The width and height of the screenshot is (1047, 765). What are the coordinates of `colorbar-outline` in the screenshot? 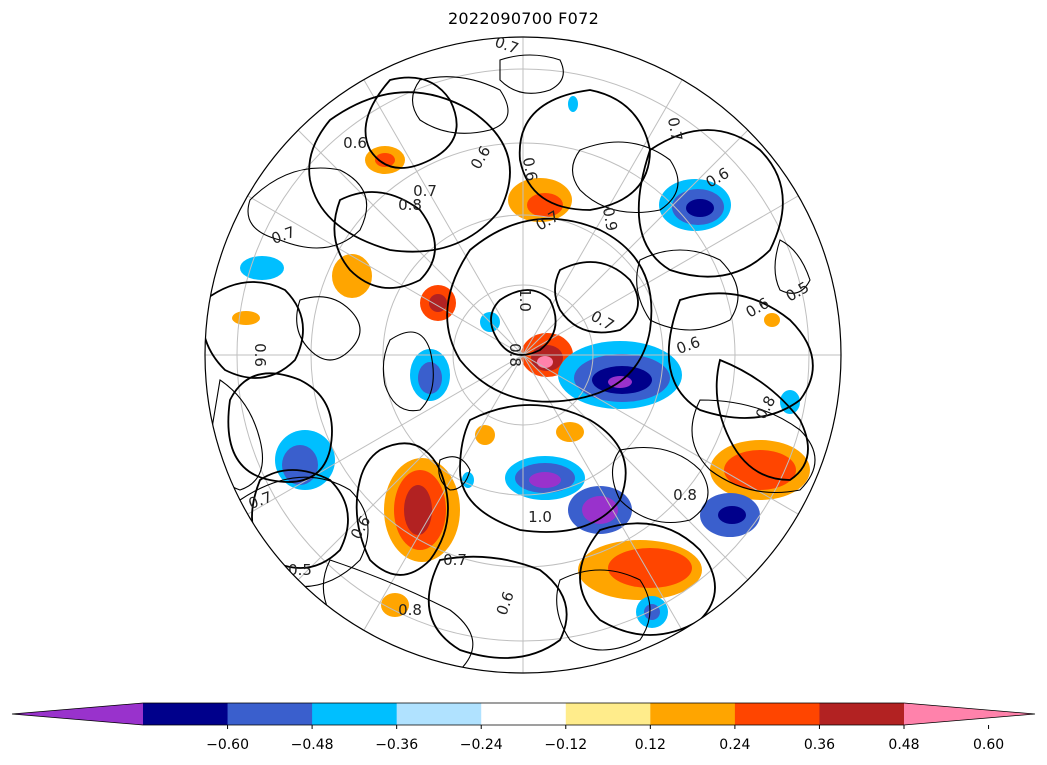 It's located at (523, 714).